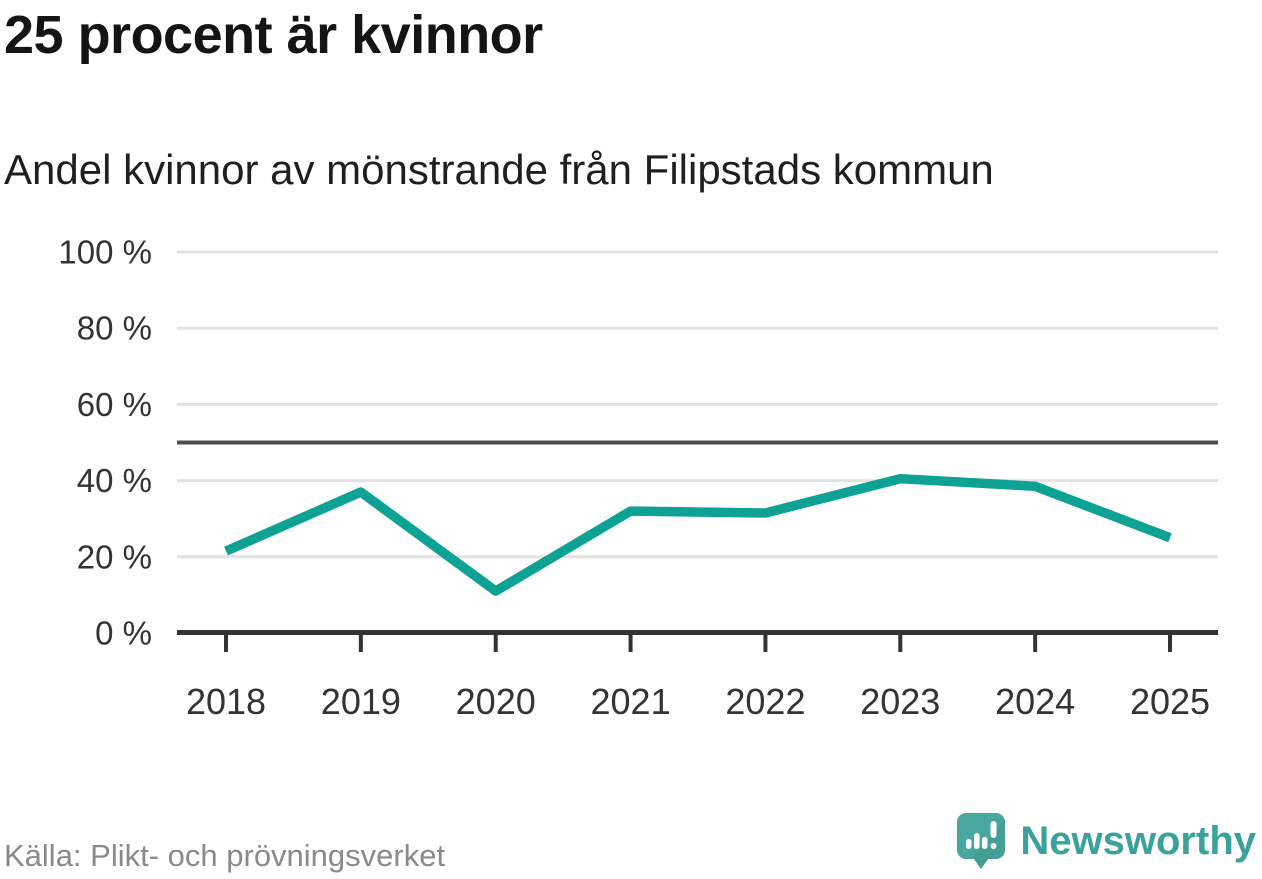  Describe the element at coordinates (114, 480) in the screenshot. I see `y-tick-label: 40 %` at that location.